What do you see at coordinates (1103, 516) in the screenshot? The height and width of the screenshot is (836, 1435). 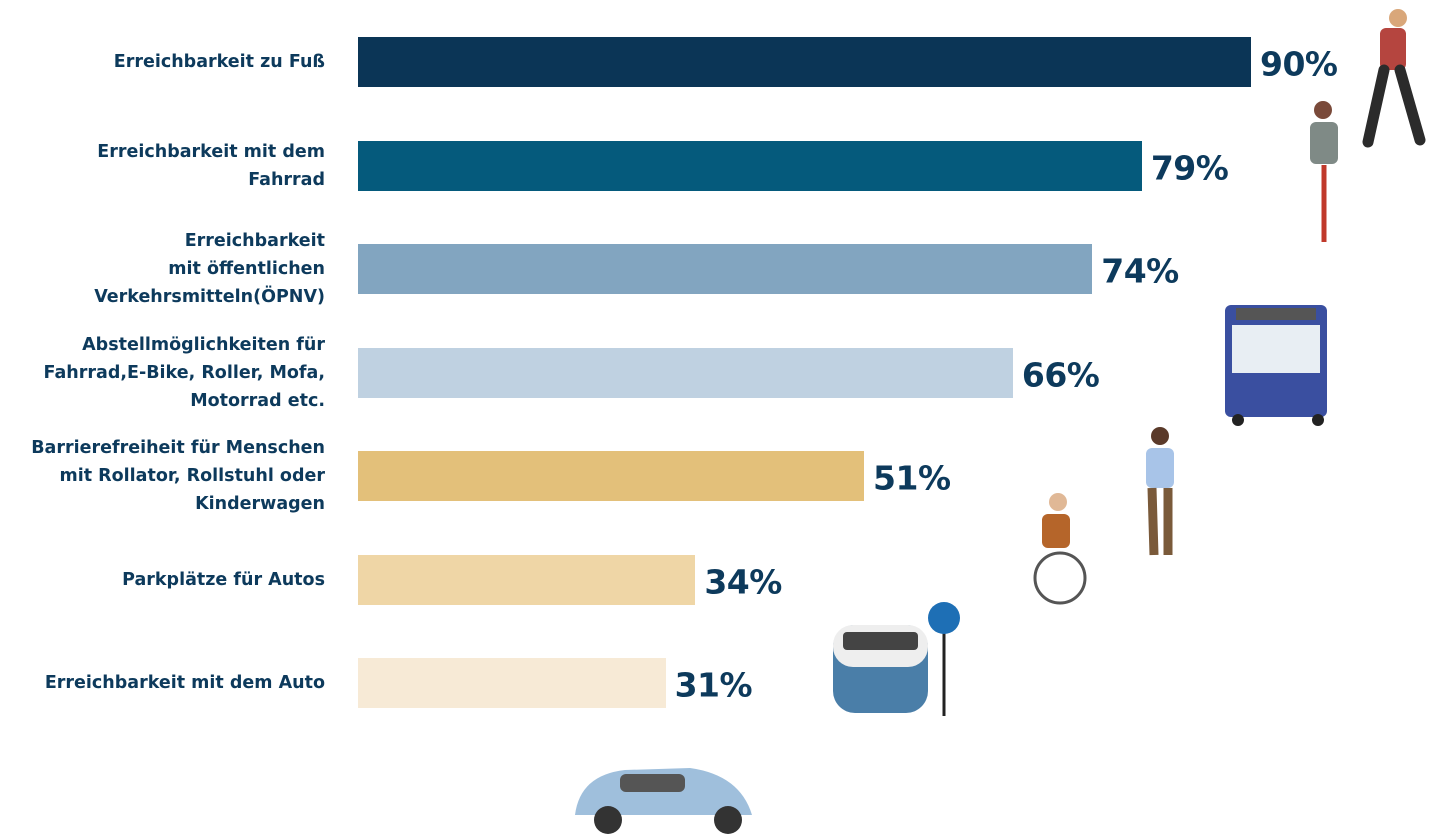 I see `people-wheelchair` at bounding box center [1103, 516].